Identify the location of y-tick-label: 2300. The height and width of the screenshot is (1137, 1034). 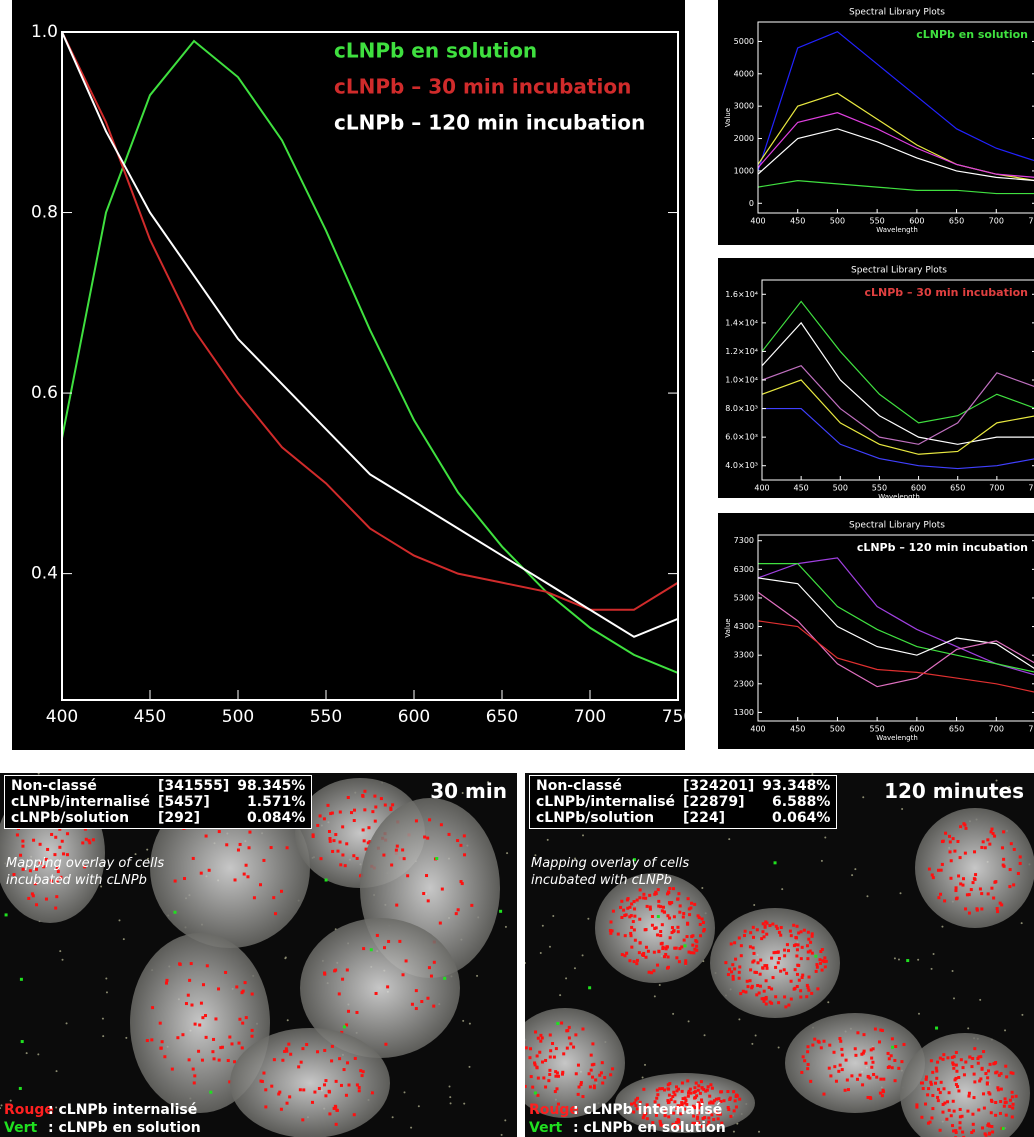
(744, 683).